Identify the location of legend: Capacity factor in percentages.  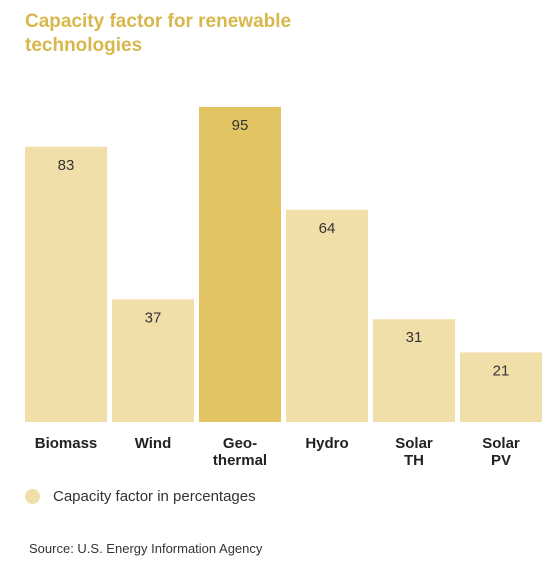
(140, 496).